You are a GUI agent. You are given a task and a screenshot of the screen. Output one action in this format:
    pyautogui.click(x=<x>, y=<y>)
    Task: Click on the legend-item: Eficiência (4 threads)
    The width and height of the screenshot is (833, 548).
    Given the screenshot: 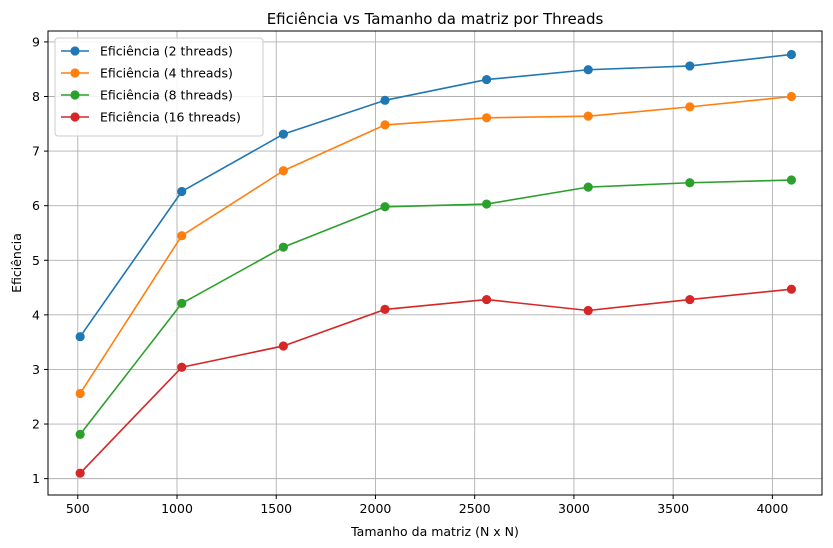 What is the action you would take?
    pyautogui.click(x=147, y=73)
    